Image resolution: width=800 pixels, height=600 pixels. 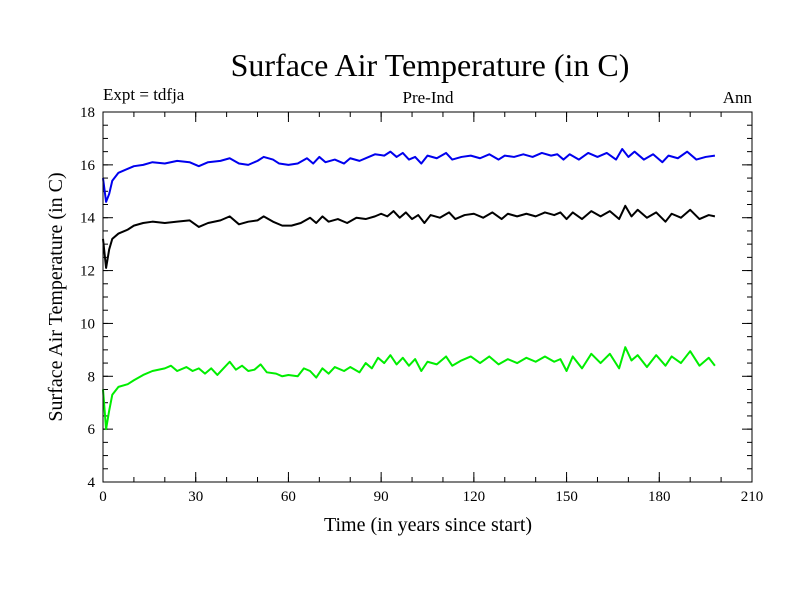 I want to click on y-tick-label: 4, so click(x=92, y=483).